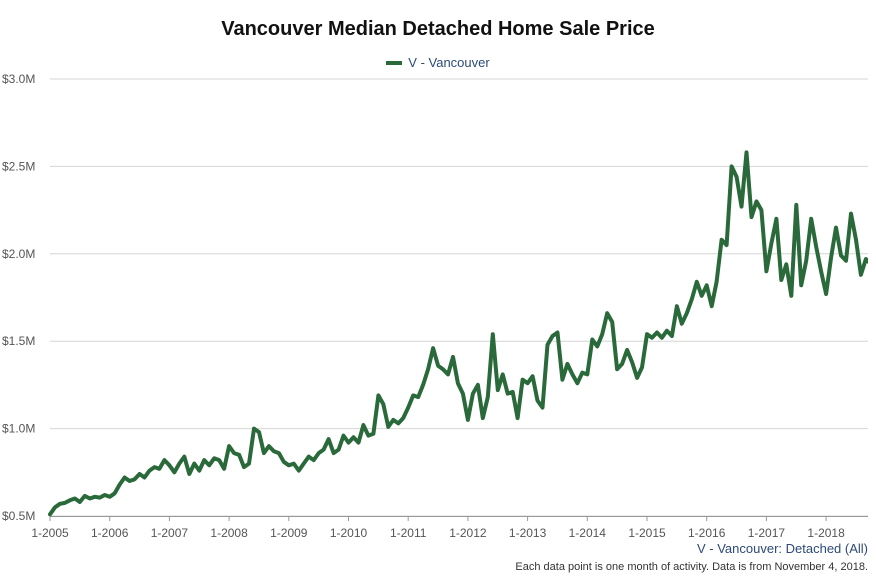 This screenshot has width=876, height=588. What do you see at coordinates (408, 533) in the screenshot?
I see `x-tick-label: 1-2011` at bounding box center [408, 533].